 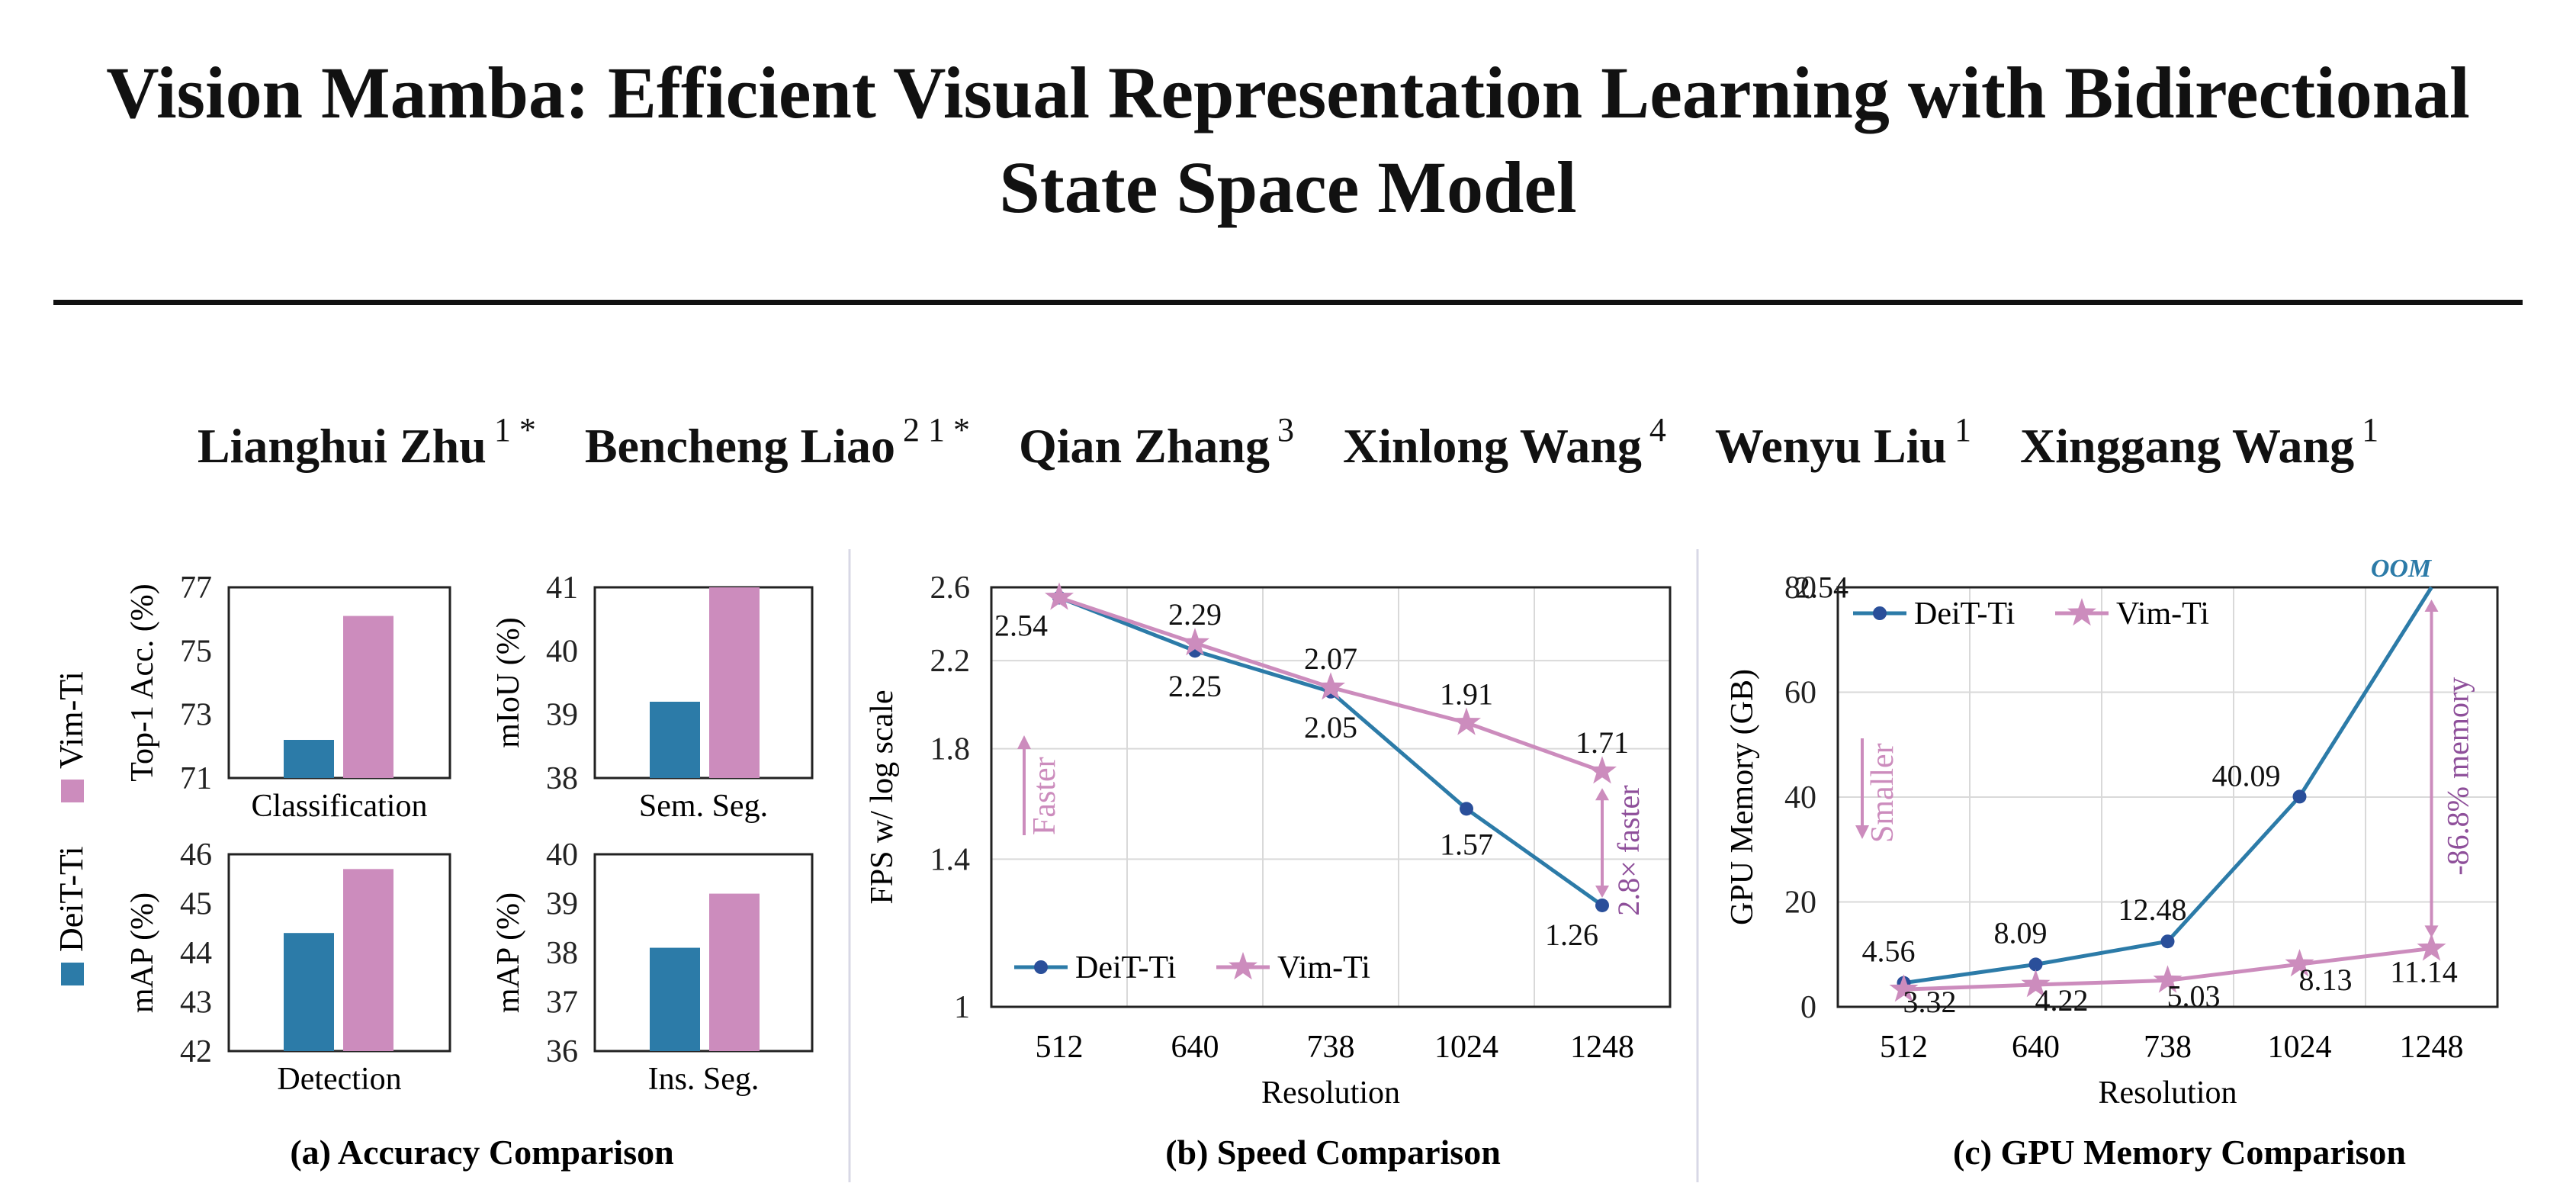 I want to click on accuracy-chart: 36 37 38 39 40 mAP (%) Ins. Seg., so click(x=652, y=967).